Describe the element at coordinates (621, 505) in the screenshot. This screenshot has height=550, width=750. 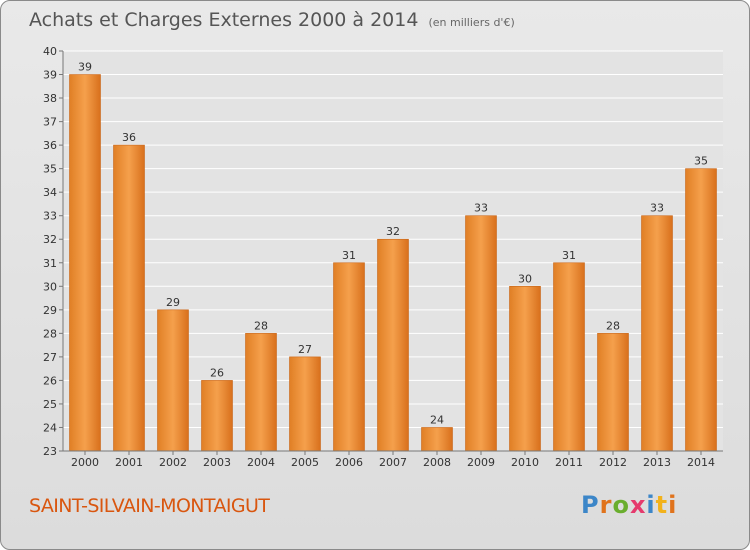
I see `logo-letter: o` at that location.